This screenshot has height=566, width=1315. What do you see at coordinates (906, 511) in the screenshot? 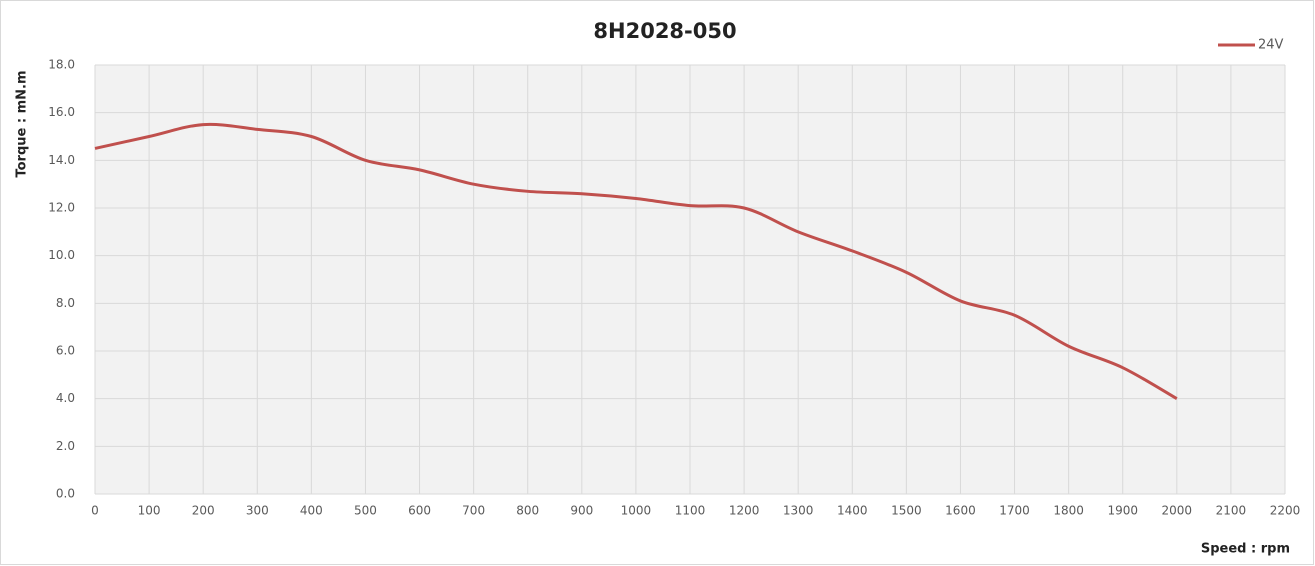
I see `x-tick-label: 1500` at bounding box center [906, 511].